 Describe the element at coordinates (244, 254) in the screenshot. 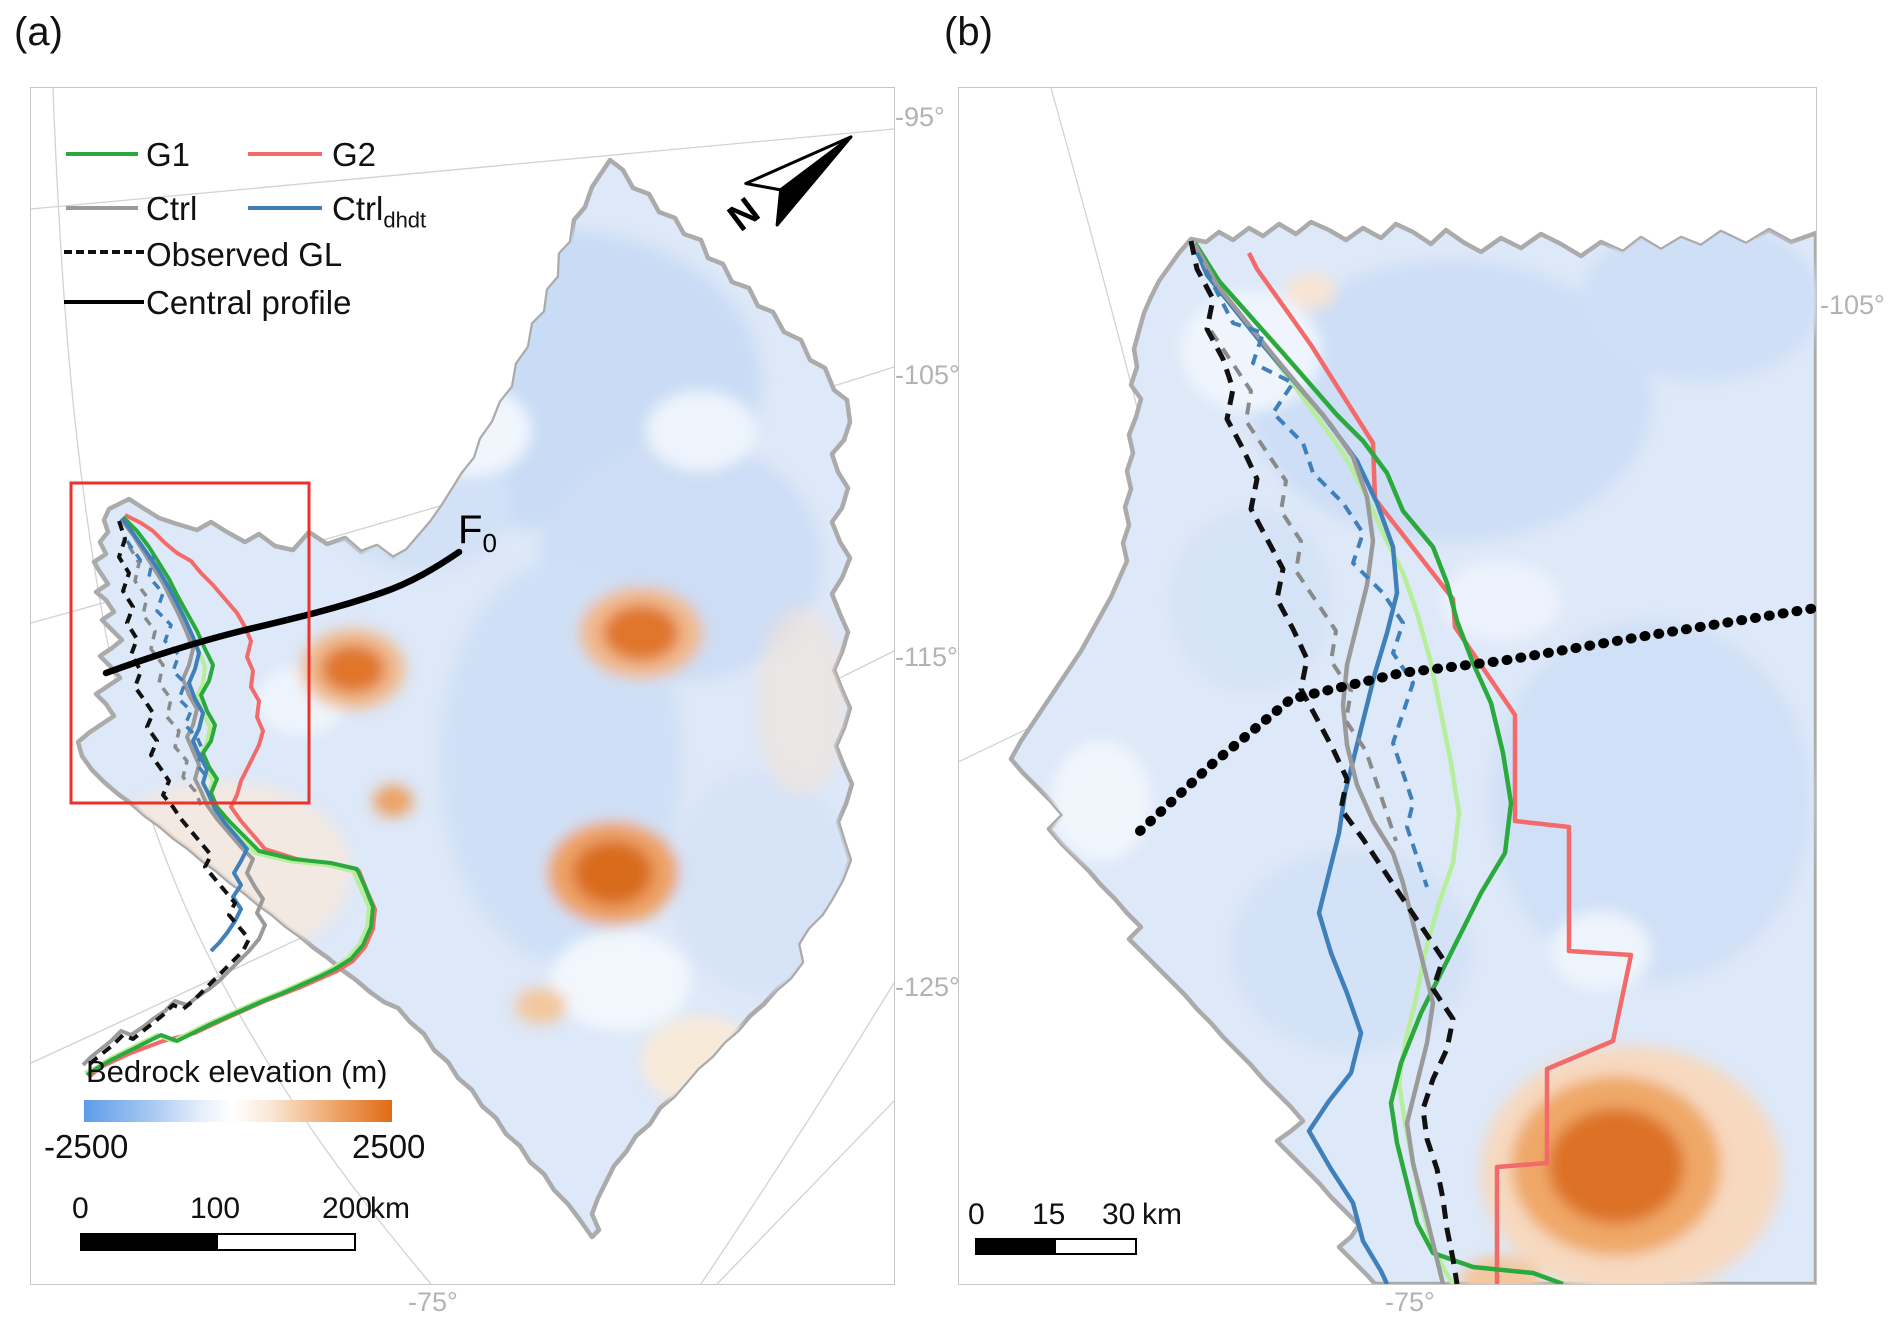

I see `legend-label-observed: Observed GL` at that location.